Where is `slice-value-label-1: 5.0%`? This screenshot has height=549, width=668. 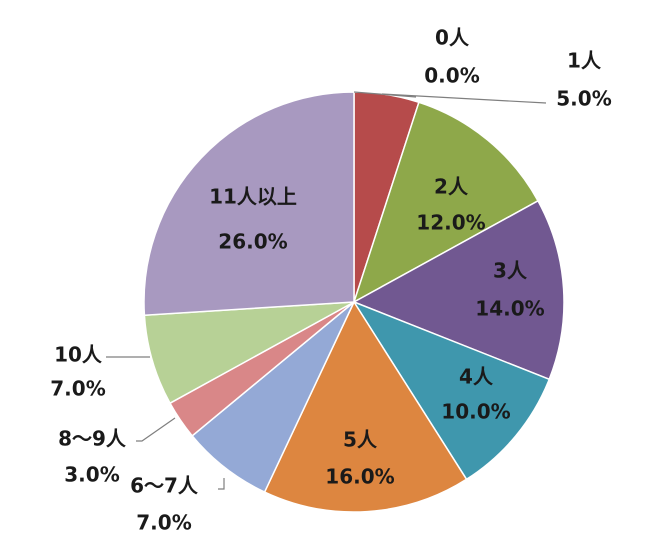
slice-value-label-1: 5.0% is located at coordinates (583, 99).